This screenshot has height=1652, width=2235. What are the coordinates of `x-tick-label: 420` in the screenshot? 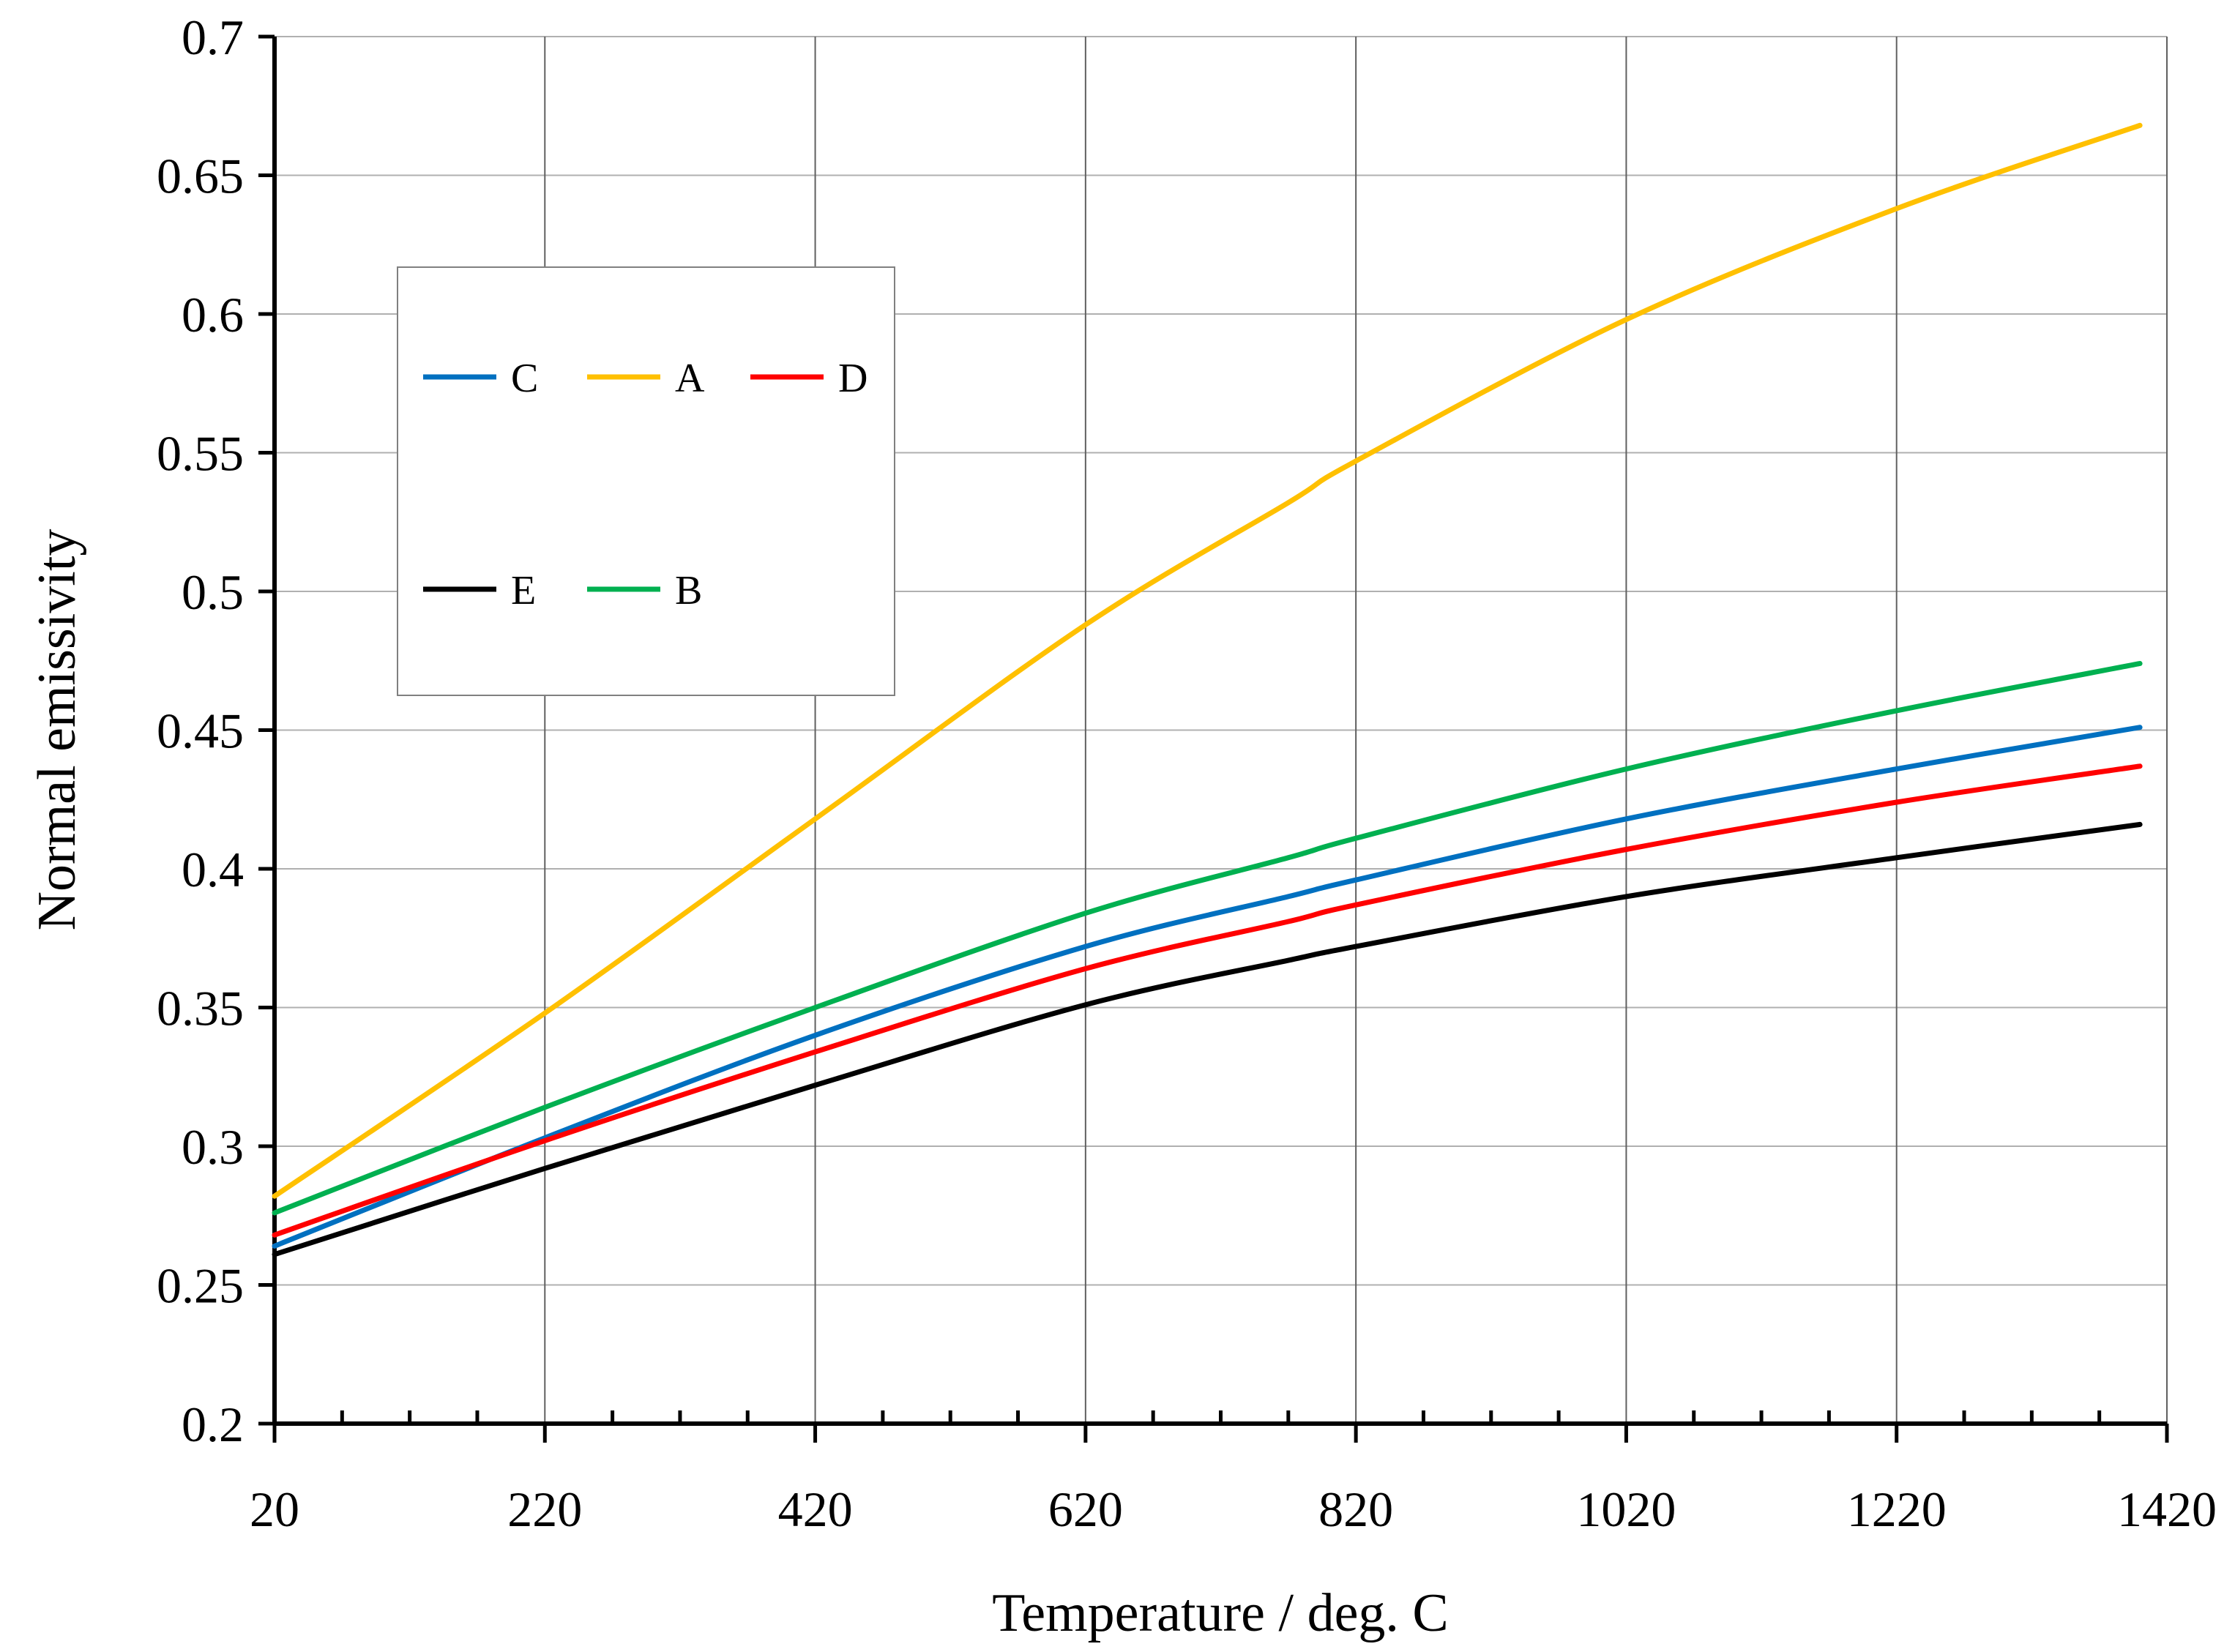 It's located at (815, 1509).